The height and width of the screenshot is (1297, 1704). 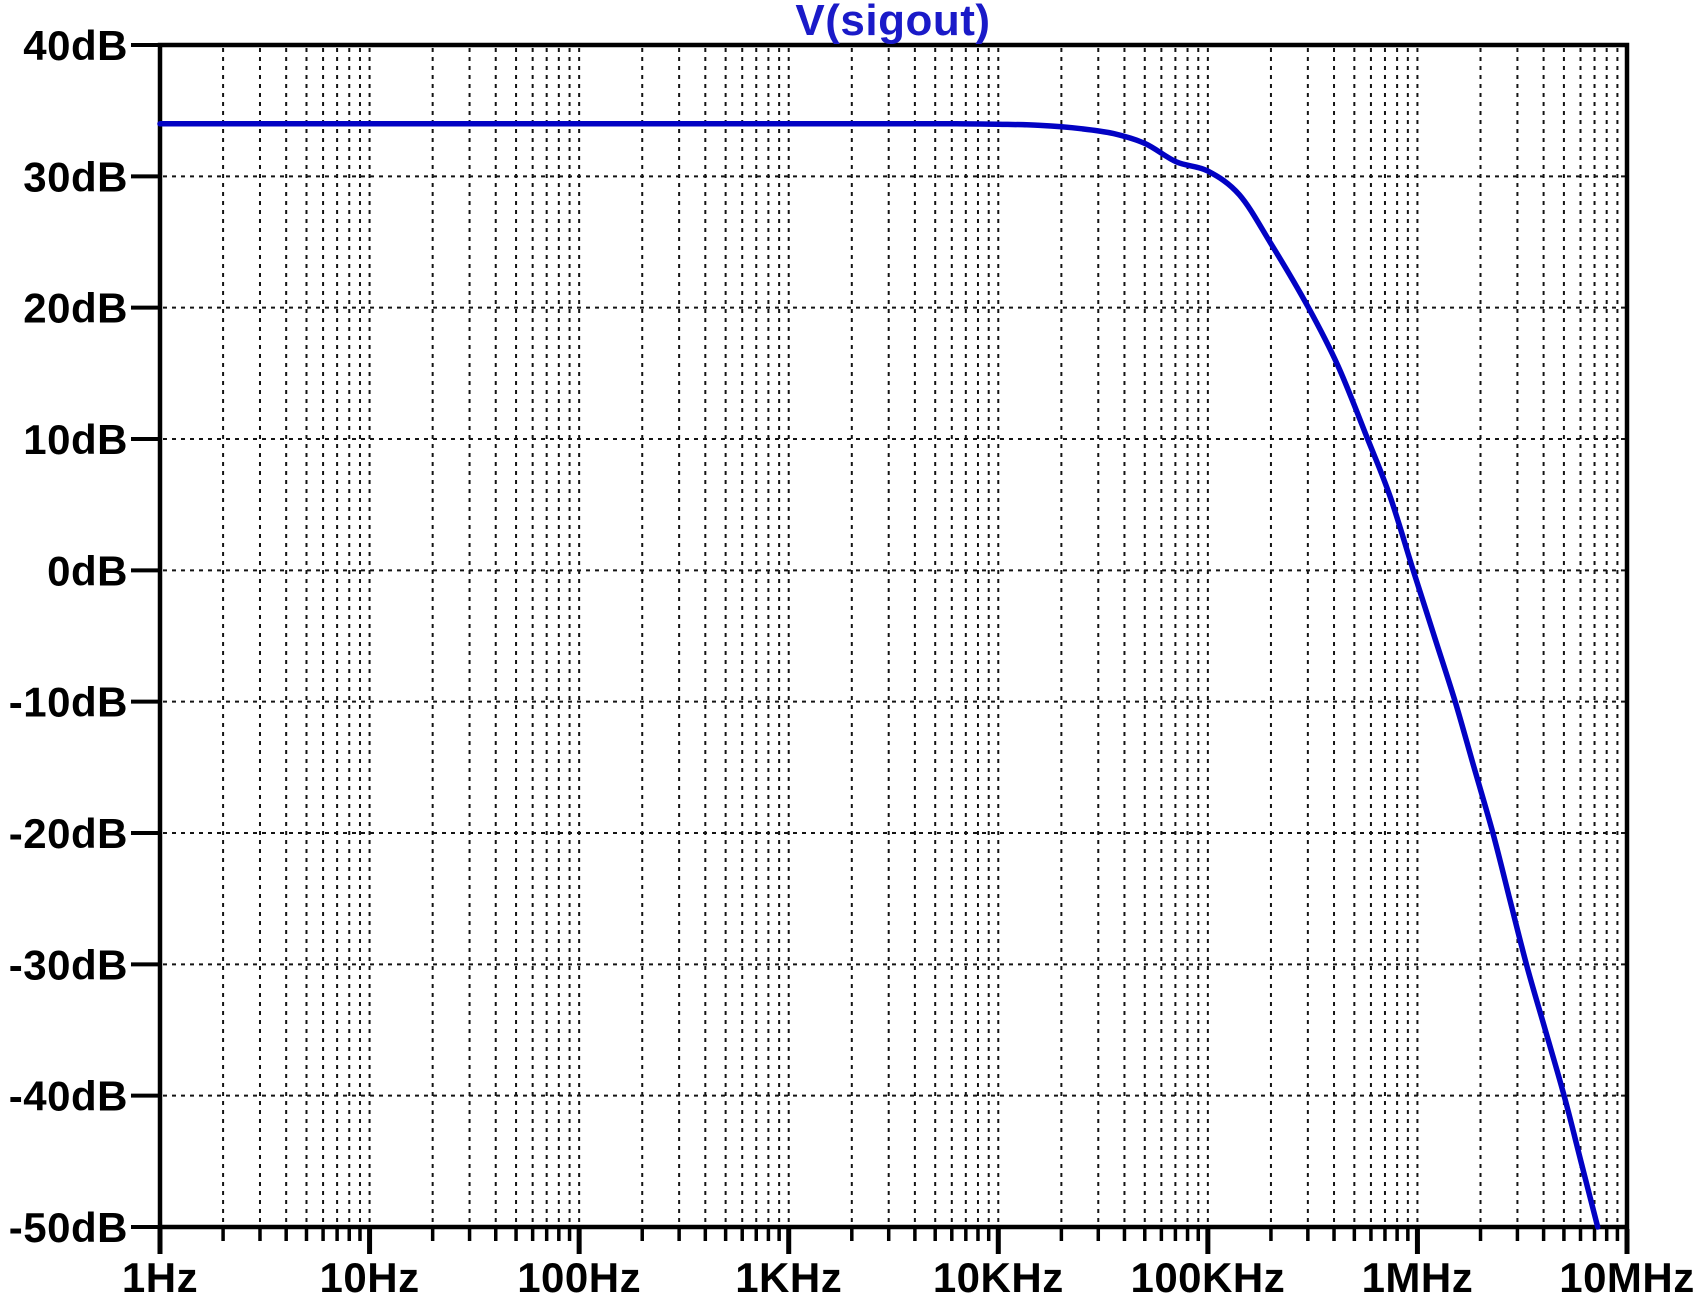 I want to click on x-tick-label: 10Hz, so click(x=370, y=1275).